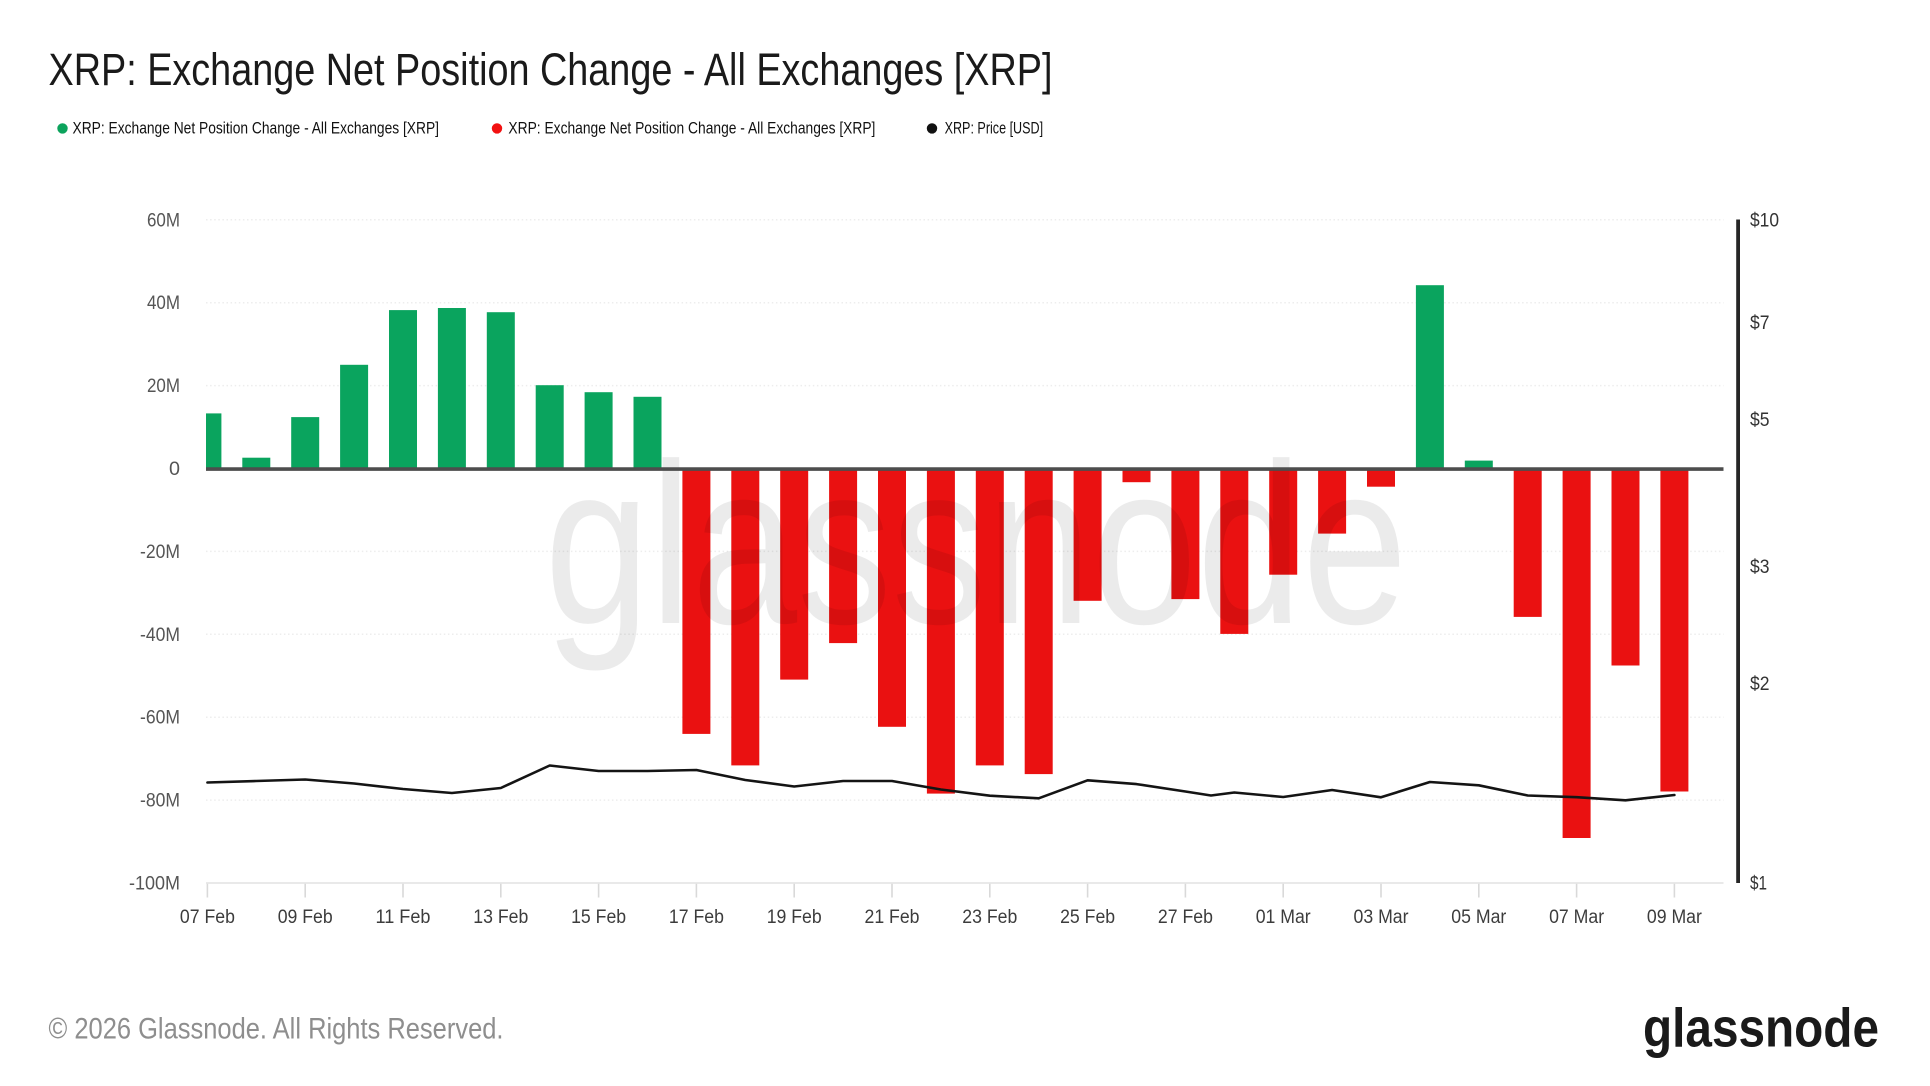 The image size is (1930, 1086). Describe the element at coordinates (1479, 917) in the screenshot. I see `svg-text: 05 Mar` at that location.